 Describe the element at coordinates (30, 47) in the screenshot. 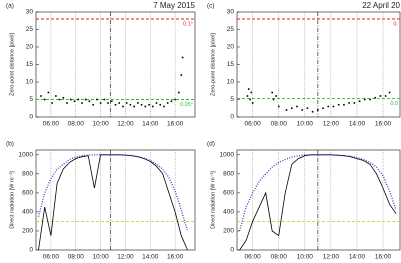

I see `y-tick-label: 20` at that location.